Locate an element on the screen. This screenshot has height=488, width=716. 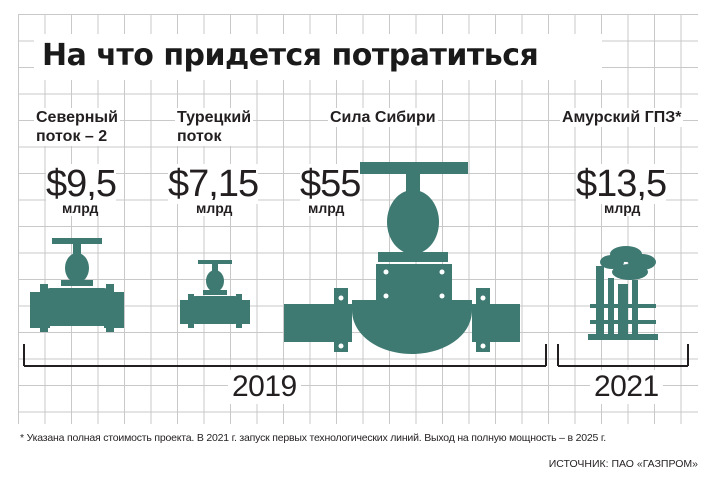
unit-label-amur-gpp: млрд is located at coordinates (622, 208).